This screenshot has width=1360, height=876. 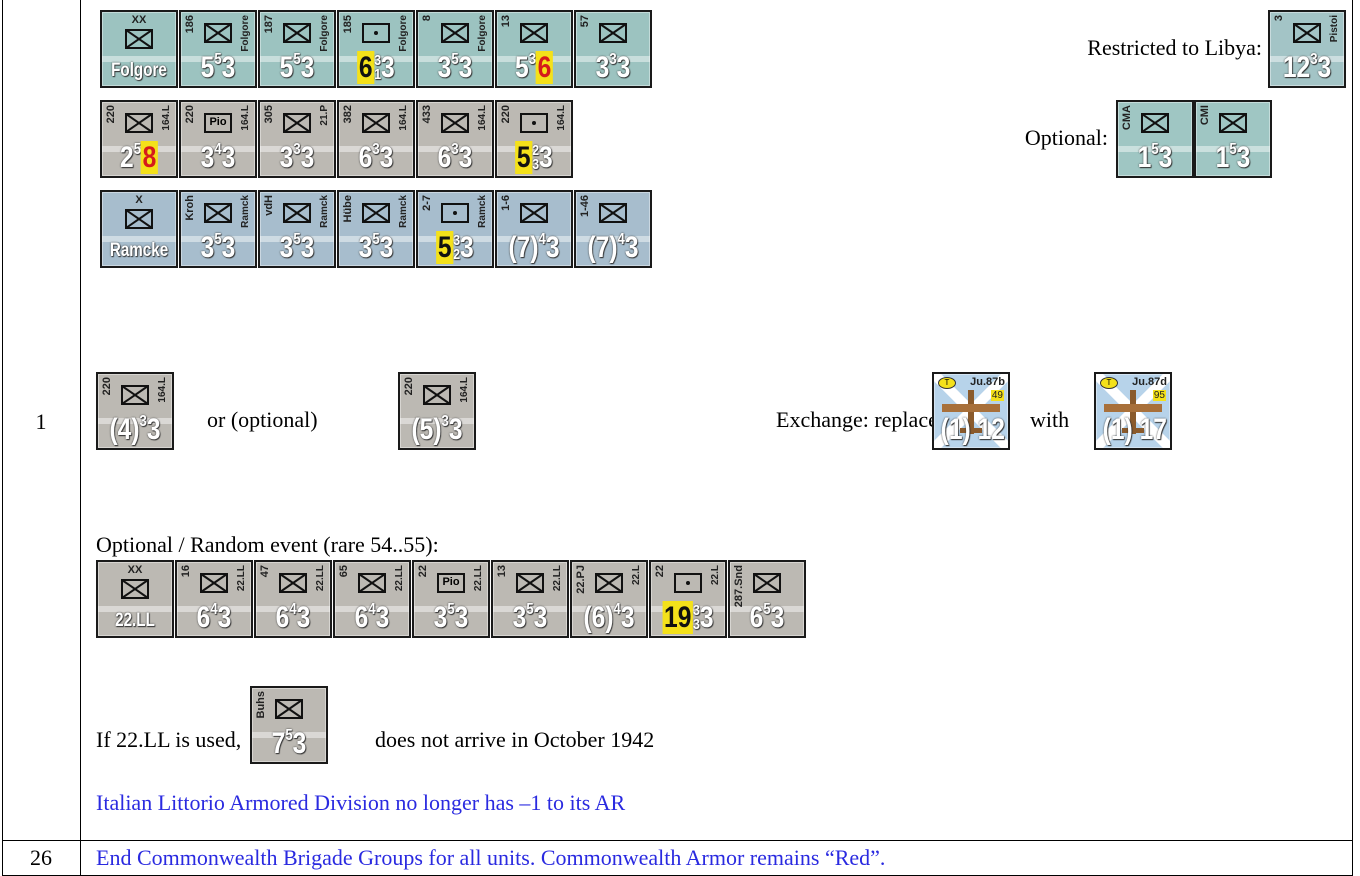 What do you see at coordinates (269, 114) in the screenshot?
I see `unit-id: 305` at bounding box center [269, 114].